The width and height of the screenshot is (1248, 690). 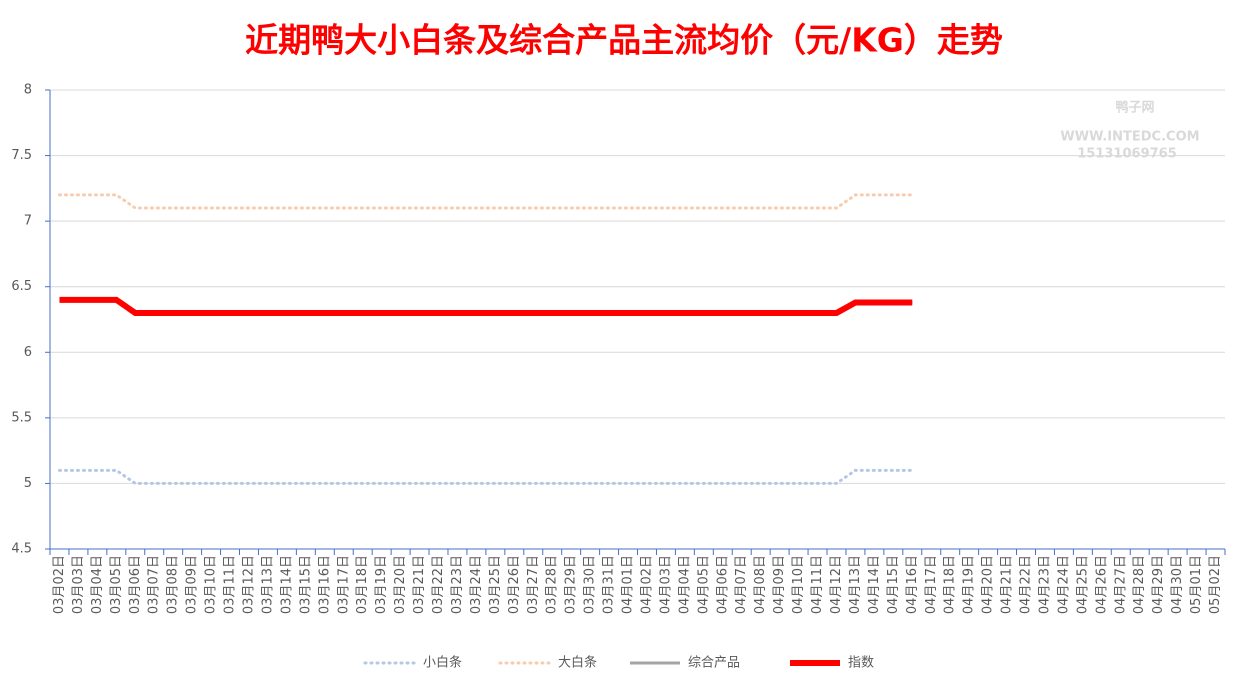 What do you see at coordinates (779, 584) in the screenshot?
I see `x-tick-label: 04月09日` at bounding box center [779, 584].